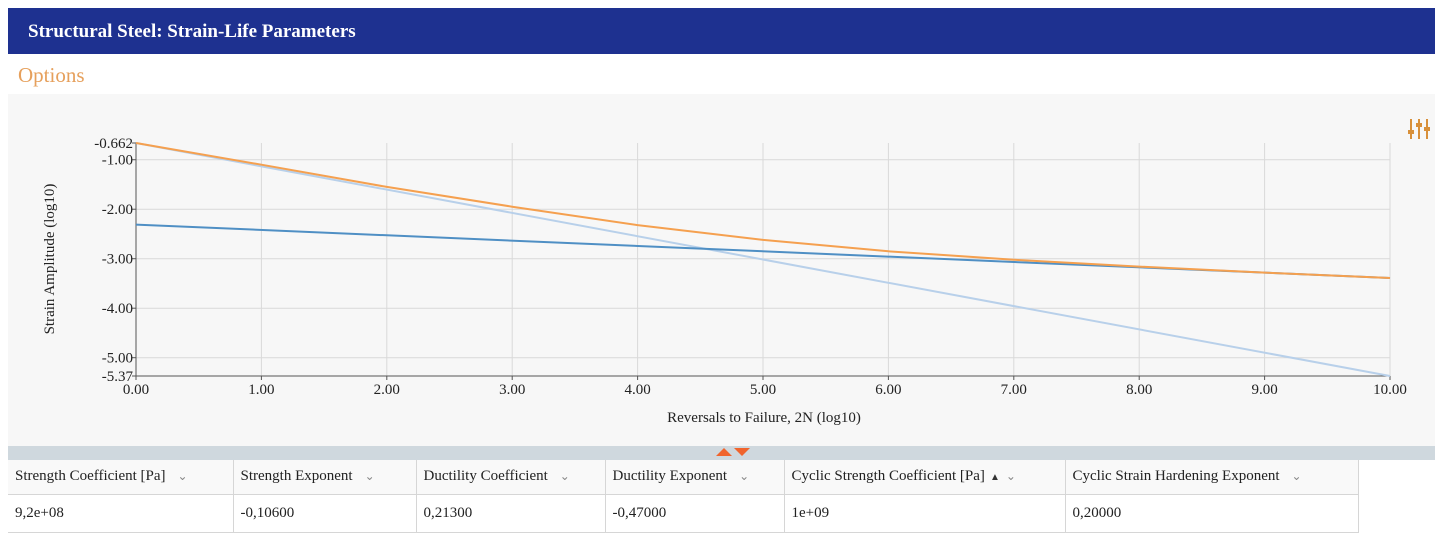 The width and height of the screenshot is (1443, 545). I want to click on table-cell: 0,21300, so click(511, 513).